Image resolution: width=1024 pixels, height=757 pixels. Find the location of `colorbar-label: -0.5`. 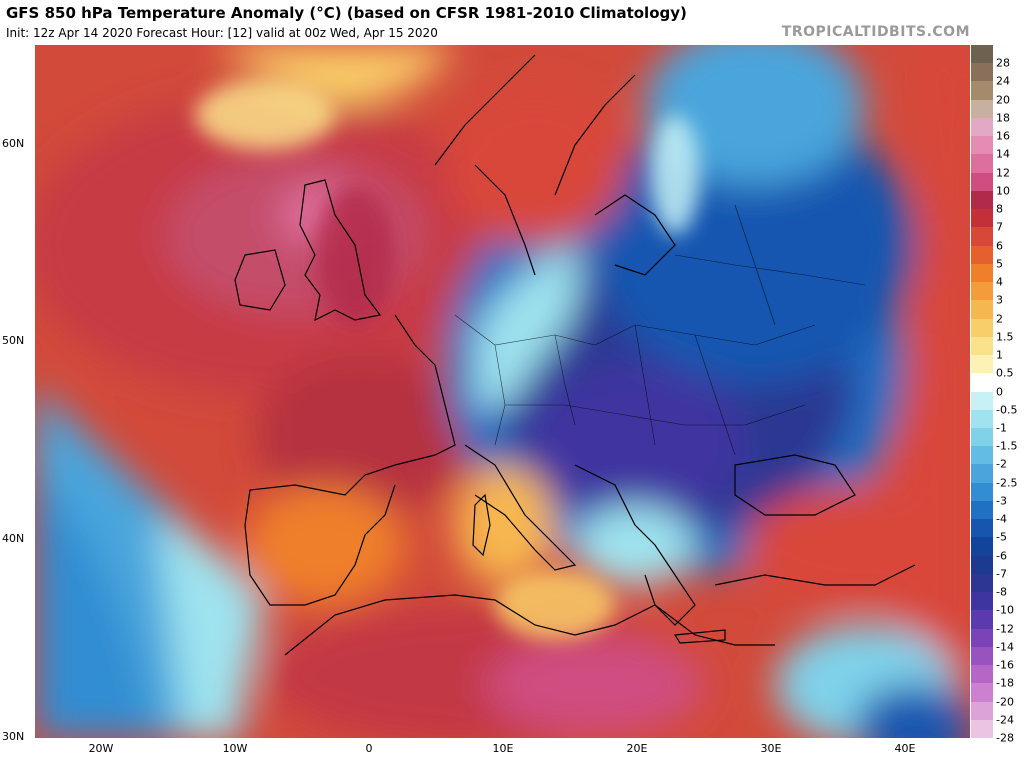

colorbar-label: -0.5 is located at coordinates (1007, 410).